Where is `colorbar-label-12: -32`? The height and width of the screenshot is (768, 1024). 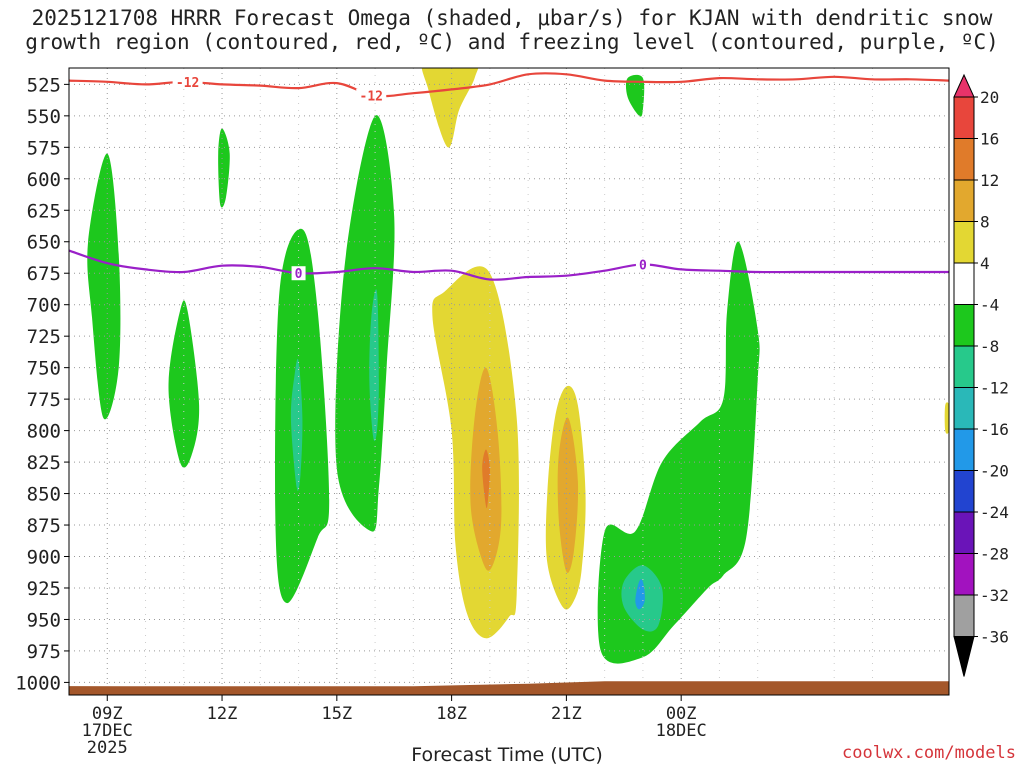
colorbar-label-12: -32 is located at coordinates (994, 595).